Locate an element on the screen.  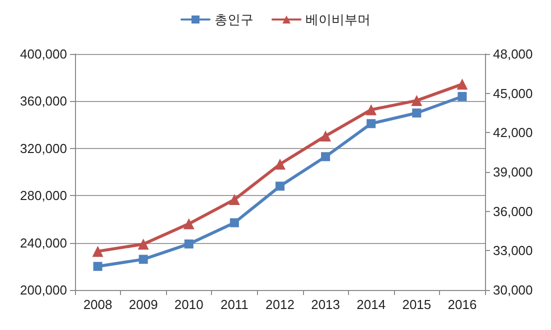
x-tick-label: 2015 is located at coordinates (417, 304).